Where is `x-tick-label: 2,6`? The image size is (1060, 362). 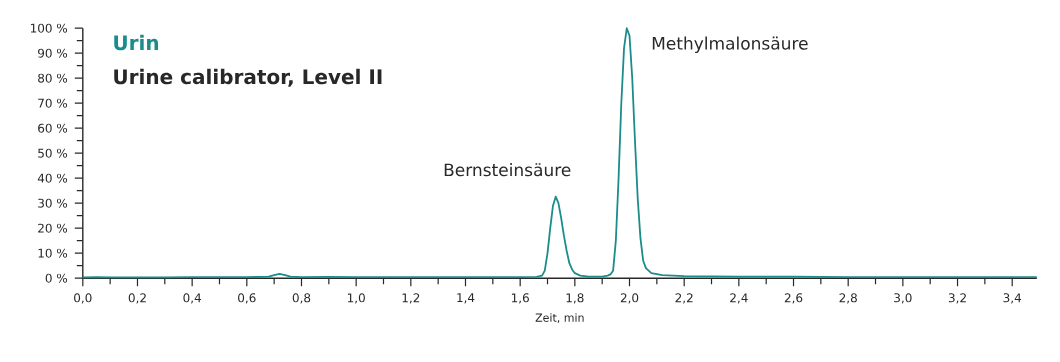 x-tick-label: 2,6 is located at coordinates (793, 298).